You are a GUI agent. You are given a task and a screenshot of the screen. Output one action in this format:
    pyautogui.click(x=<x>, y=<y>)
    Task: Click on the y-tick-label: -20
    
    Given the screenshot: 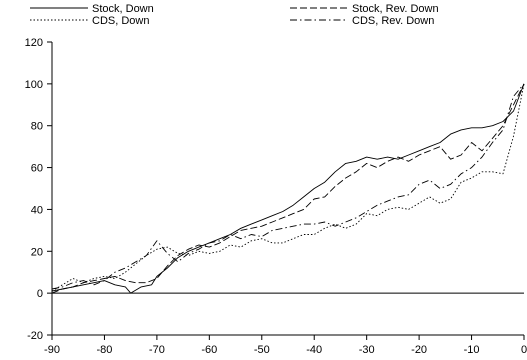 What is the action you would take?
    pyautogui.click(x=35, y=336)
    